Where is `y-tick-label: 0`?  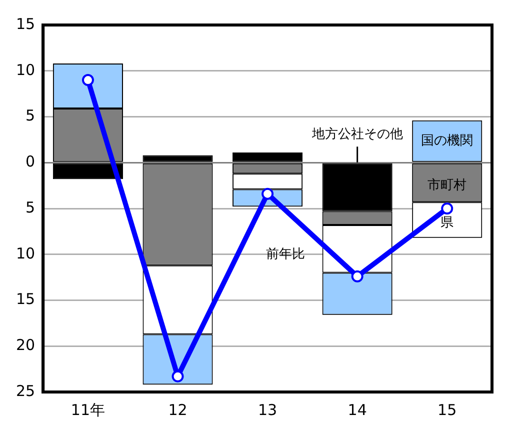 y-tick-label: 0 is located at coordinates (31, 161).